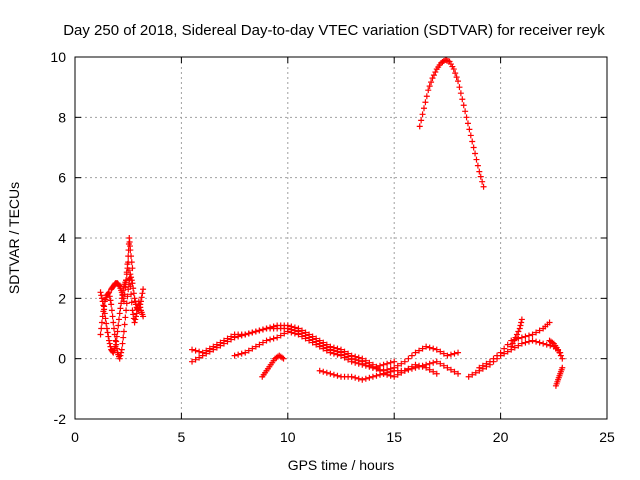 Image resolution: width=640 pixels, height=480 pixels. Describe the element at coordinates (341, 465) in the screenshot. I see `x-axis-label: GPS time / hours` at that location.